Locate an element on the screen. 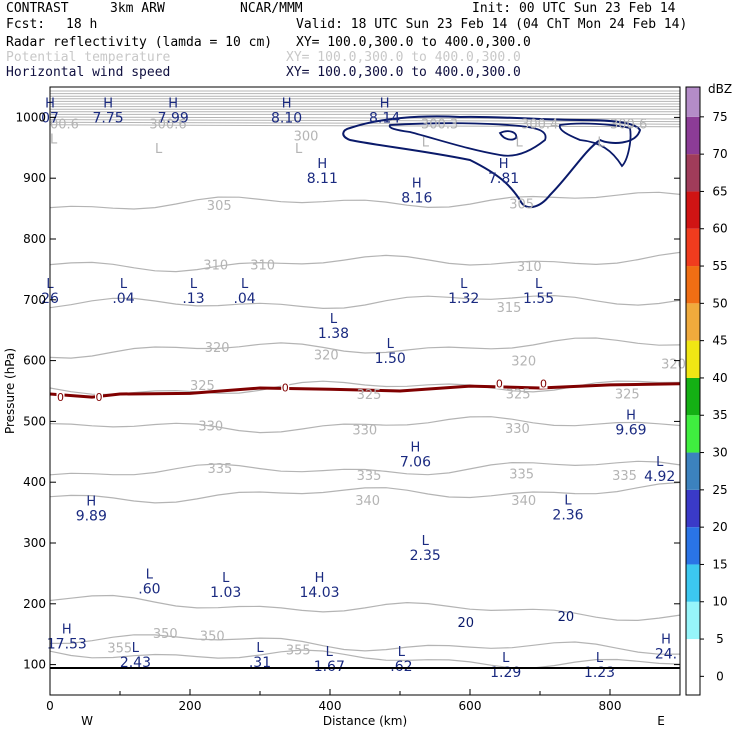 The image size is (740, 740). theta-label: 300.4 is located at coordinates (539, 124).